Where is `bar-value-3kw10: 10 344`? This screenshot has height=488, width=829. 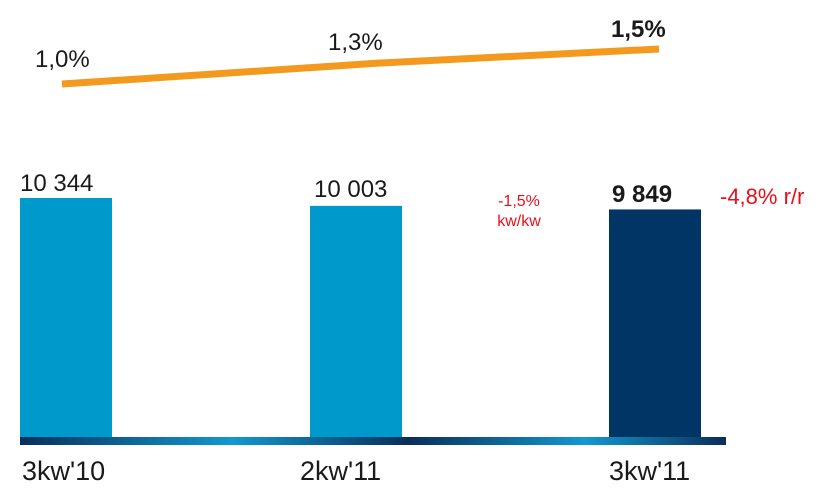
bar-value-3kw10: 10 344 is located at coordinates (57, 183).